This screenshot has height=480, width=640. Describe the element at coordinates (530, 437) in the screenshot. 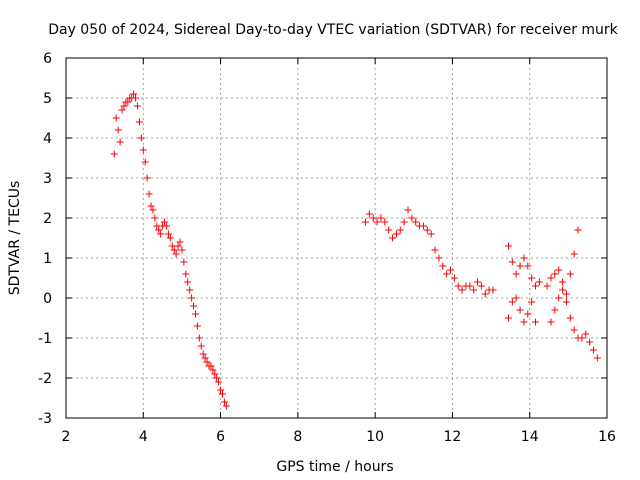

I see `x-tick-label: 14` at that location.